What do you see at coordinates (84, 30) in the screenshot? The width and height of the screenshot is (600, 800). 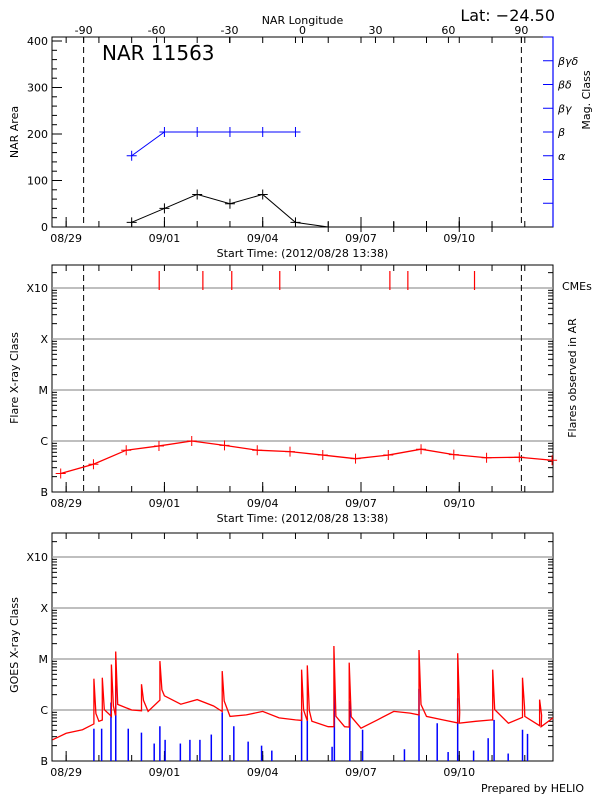 I see `x2-tick-label: -90` at bounding box center [84, 30].